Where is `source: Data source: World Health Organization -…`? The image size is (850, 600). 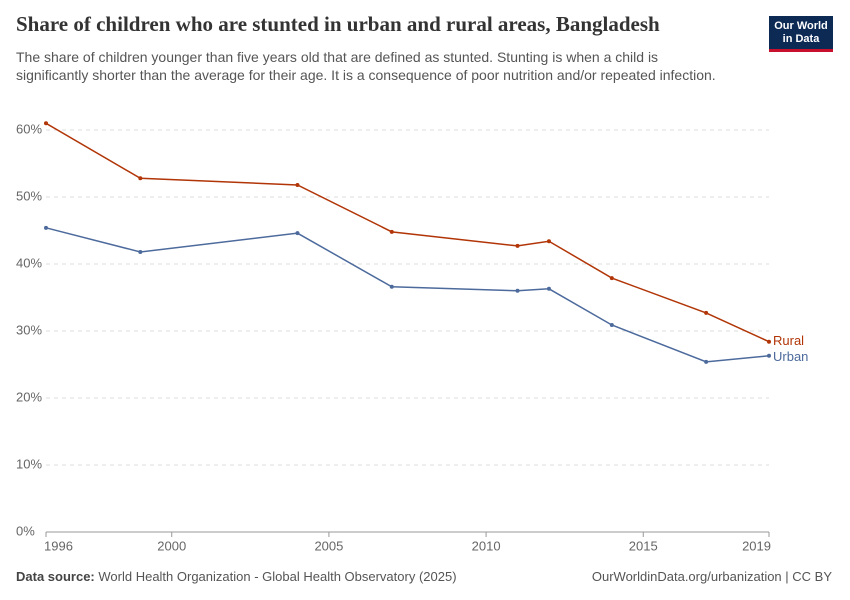
source: Data source: World Health Organization -… is located at coordinates (236, 576).